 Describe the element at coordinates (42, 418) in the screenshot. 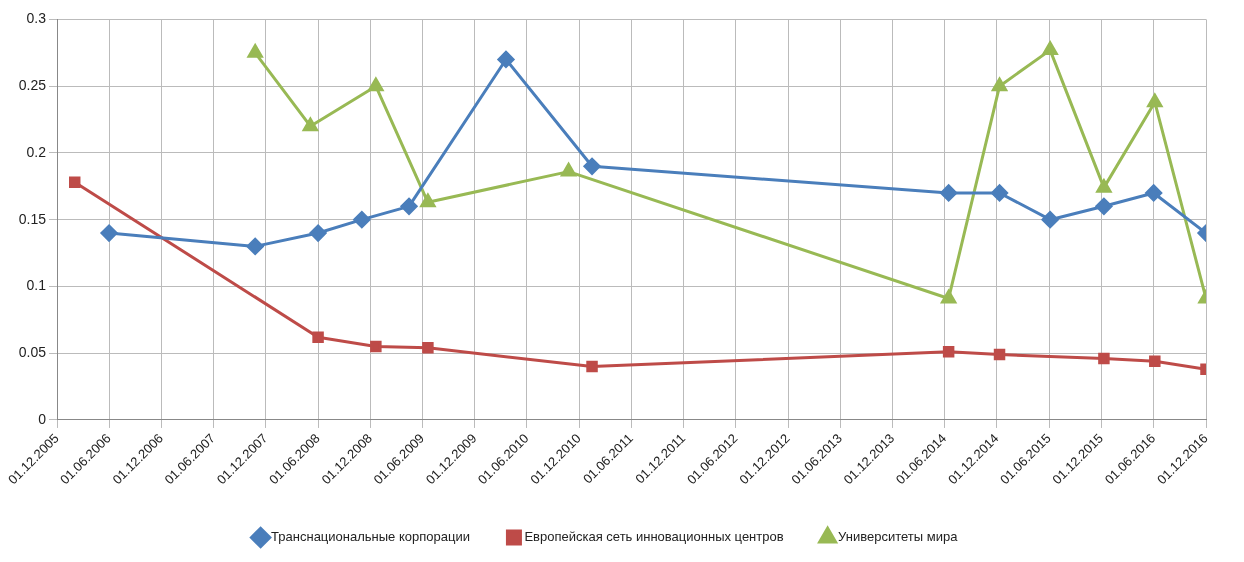

I see `y-tick-label: 0` at that location.